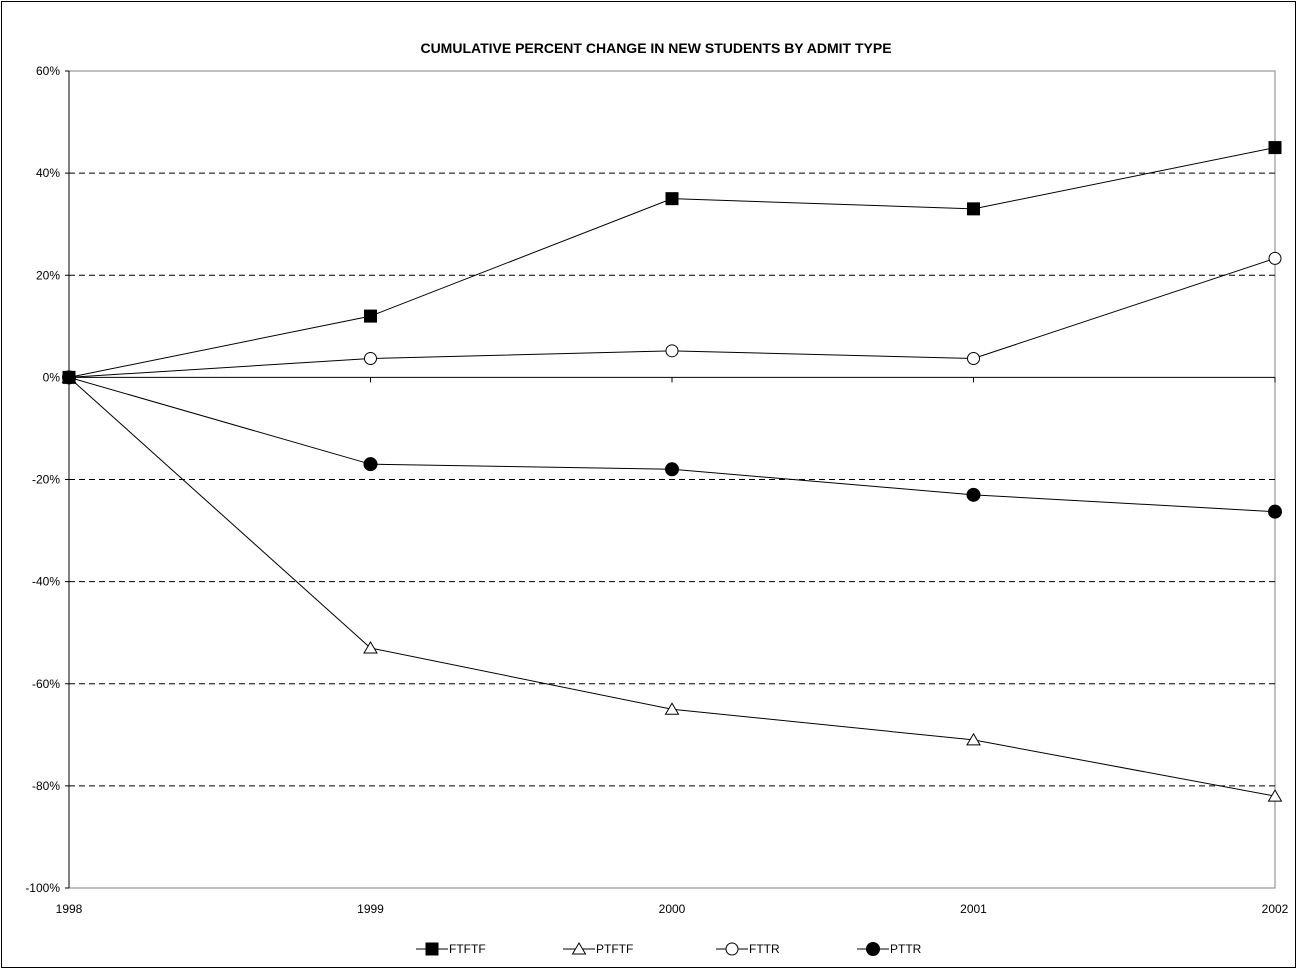 This screenshot has width=1299, height=971. Describe the element at coordinates (432, 949) in the screenshot. I see `legend-marker-ftftf` at that location.